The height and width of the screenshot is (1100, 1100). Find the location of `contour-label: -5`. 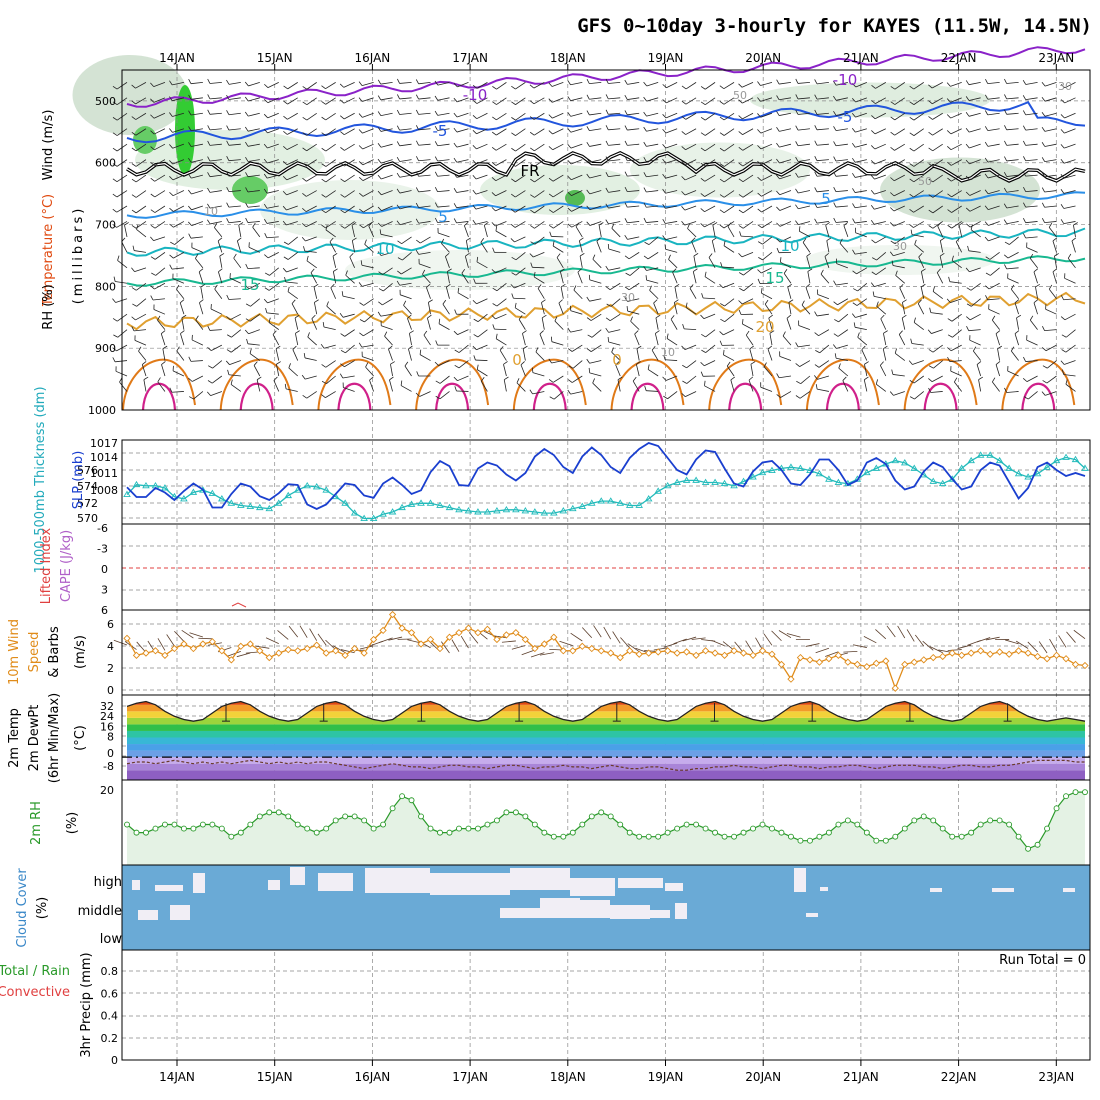

contour-label: -5 is located at coordinates (440, 131).